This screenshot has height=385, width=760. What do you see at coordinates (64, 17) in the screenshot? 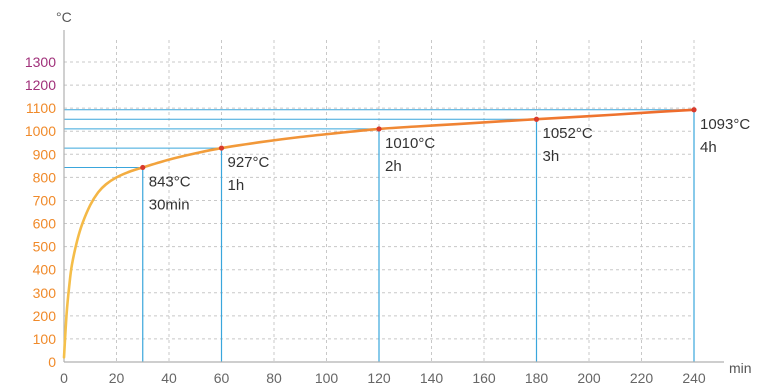
I see `y-axis-unit: °C` at bounding box center [64, 17].